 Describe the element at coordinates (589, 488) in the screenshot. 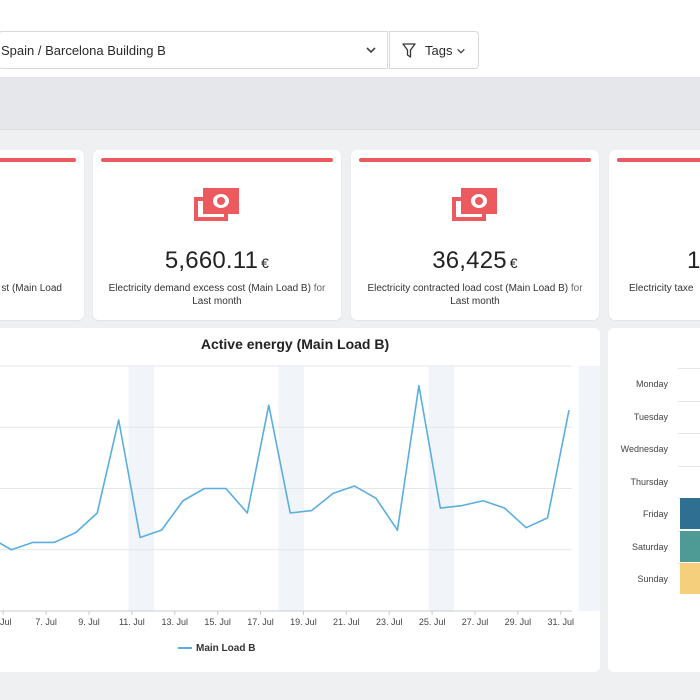

I see `weekend-band` at that location.